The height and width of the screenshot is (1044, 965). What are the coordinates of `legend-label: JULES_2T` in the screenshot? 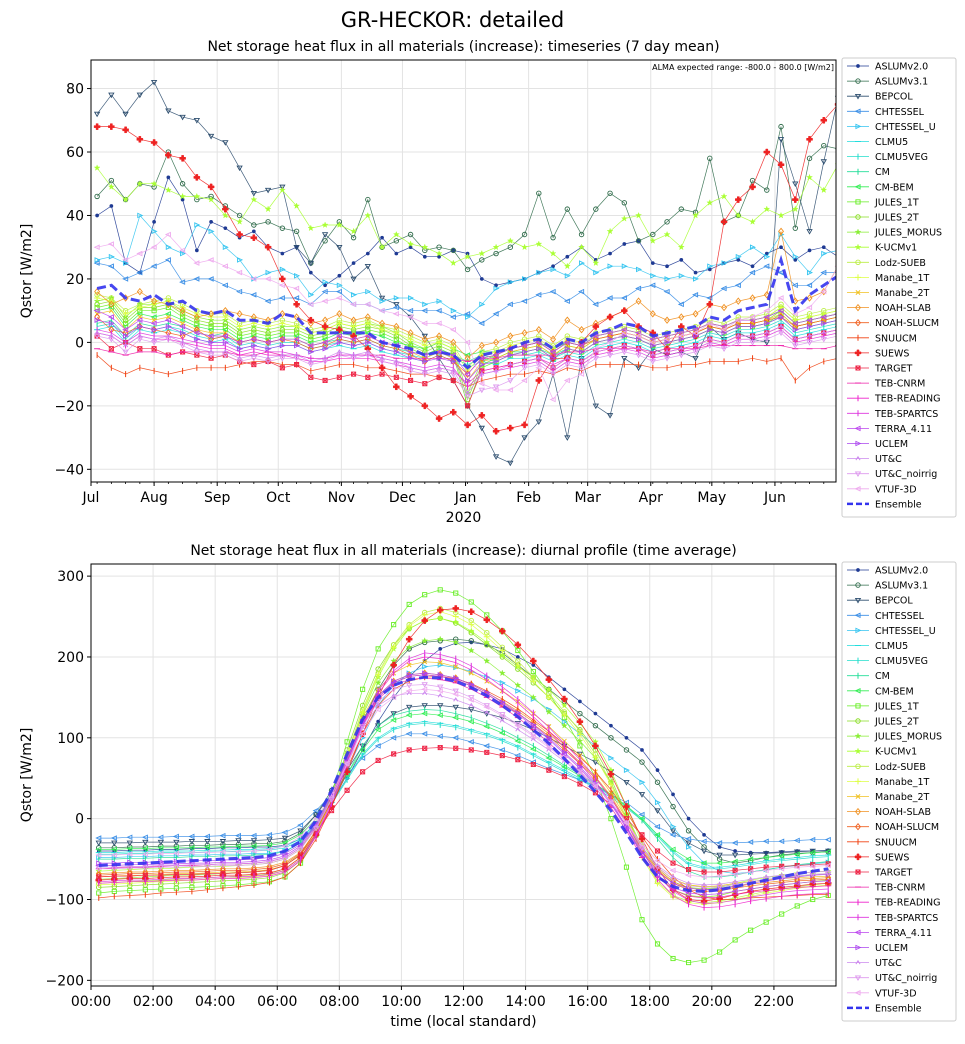 It's located at (896, 722).